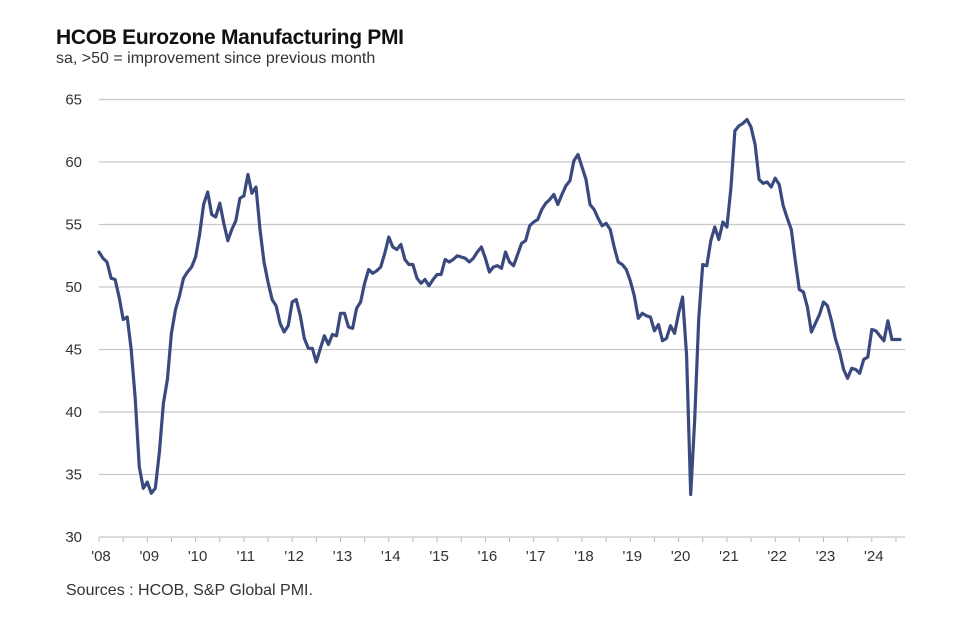  What do you see at coordinates (536, 556) in the screenshot?
I see `x-tick-label: '17` at bounding box center [536, 556].